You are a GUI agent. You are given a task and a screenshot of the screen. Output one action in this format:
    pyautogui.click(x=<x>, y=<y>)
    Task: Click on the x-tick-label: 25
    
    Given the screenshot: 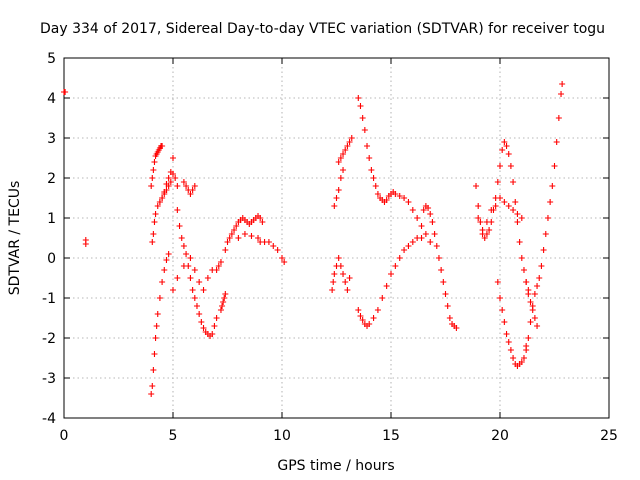 What is the action you would take?
    pyautogui.click(x=609, y=436)
    